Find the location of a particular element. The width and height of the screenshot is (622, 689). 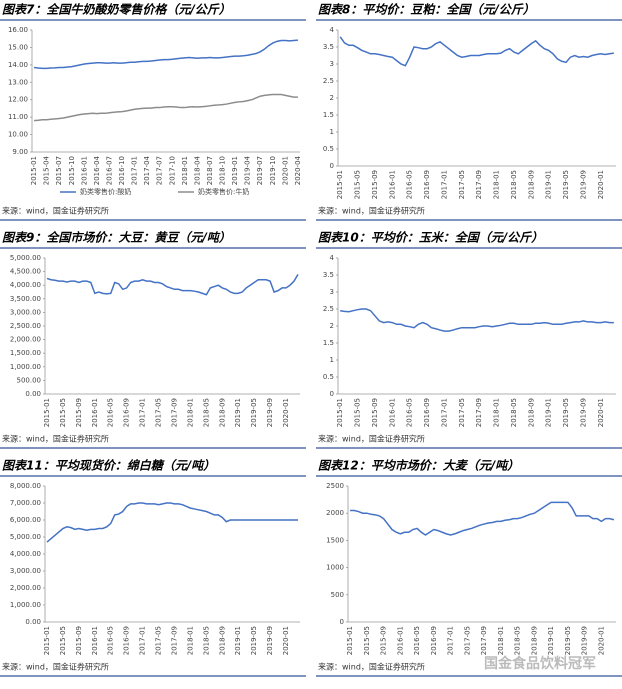

x-tick-label: 2017-10 is located at coordinates (172, 170).